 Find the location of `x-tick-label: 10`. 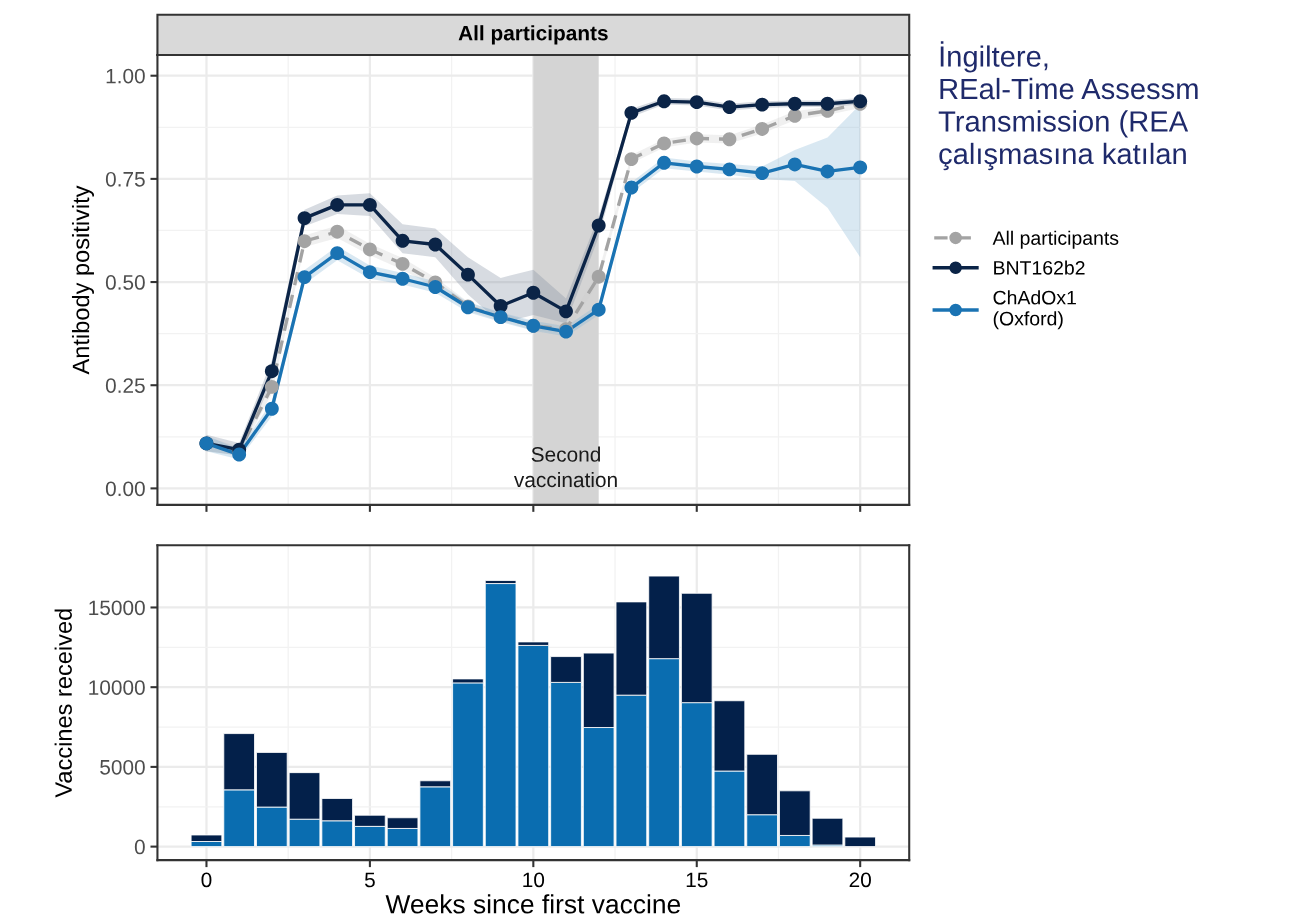

x-tick-label: 10 is located at coordinates (534, 880).